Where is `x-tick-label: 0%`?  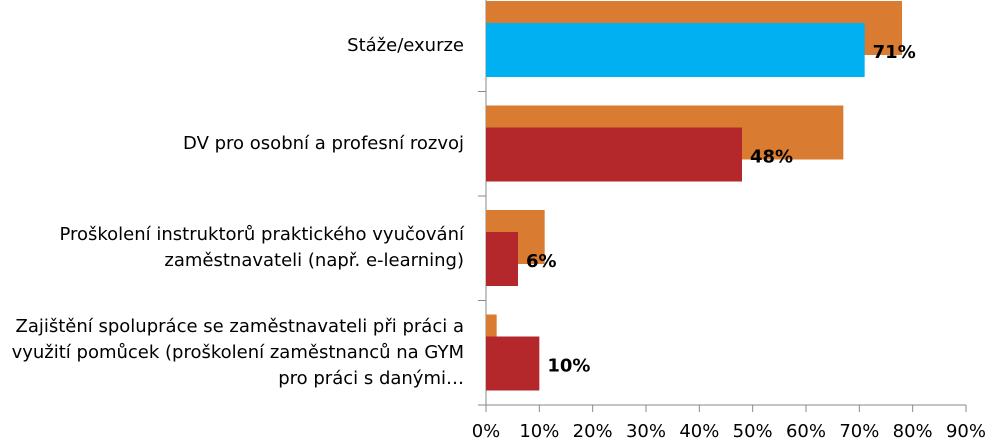 x-tick-label: 0% is located at coordinates (486, 431).